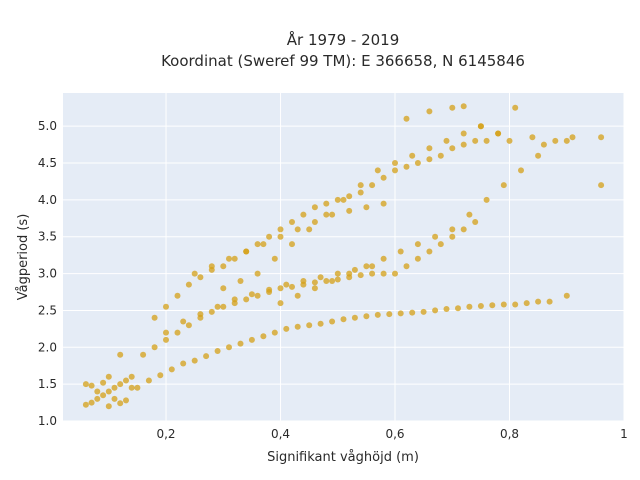 The width and height of the screenshot is (640, 480). I want to click on chart-title: År 1979 - 2019, so click(343, 39).